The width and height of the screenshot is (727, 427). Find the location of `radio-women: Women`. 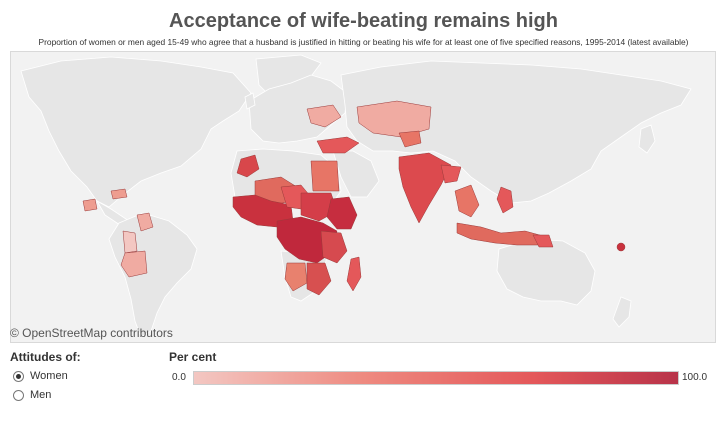

radio-women: Women is located at coordinates (40, 376).